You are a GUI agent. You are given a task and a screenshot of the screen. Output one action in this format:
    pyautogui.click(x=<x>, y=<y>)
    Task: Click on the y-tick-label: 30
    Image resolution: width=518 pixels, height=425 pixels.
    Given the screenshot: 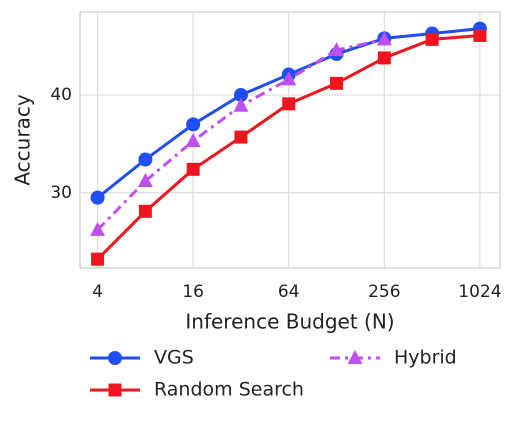 What is the action you would take?
    pyautogui.click(x=61, y=193)
    